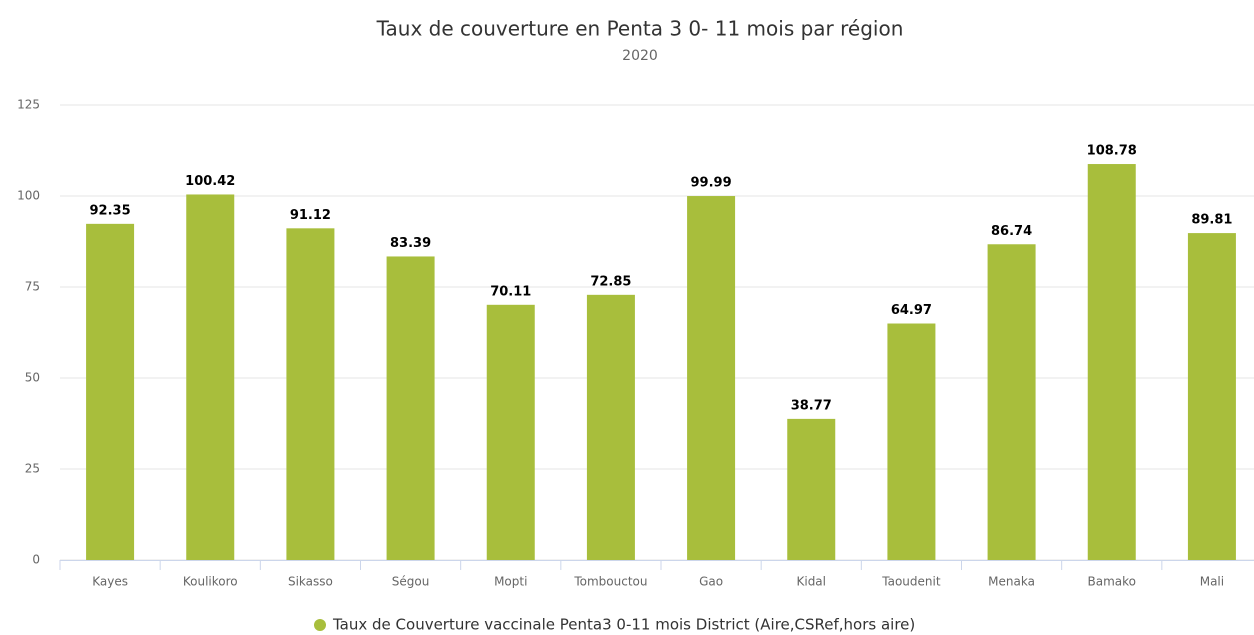 This screenshot has height=635, width=1254. I want to click on legend-marker, so click(320, 625).